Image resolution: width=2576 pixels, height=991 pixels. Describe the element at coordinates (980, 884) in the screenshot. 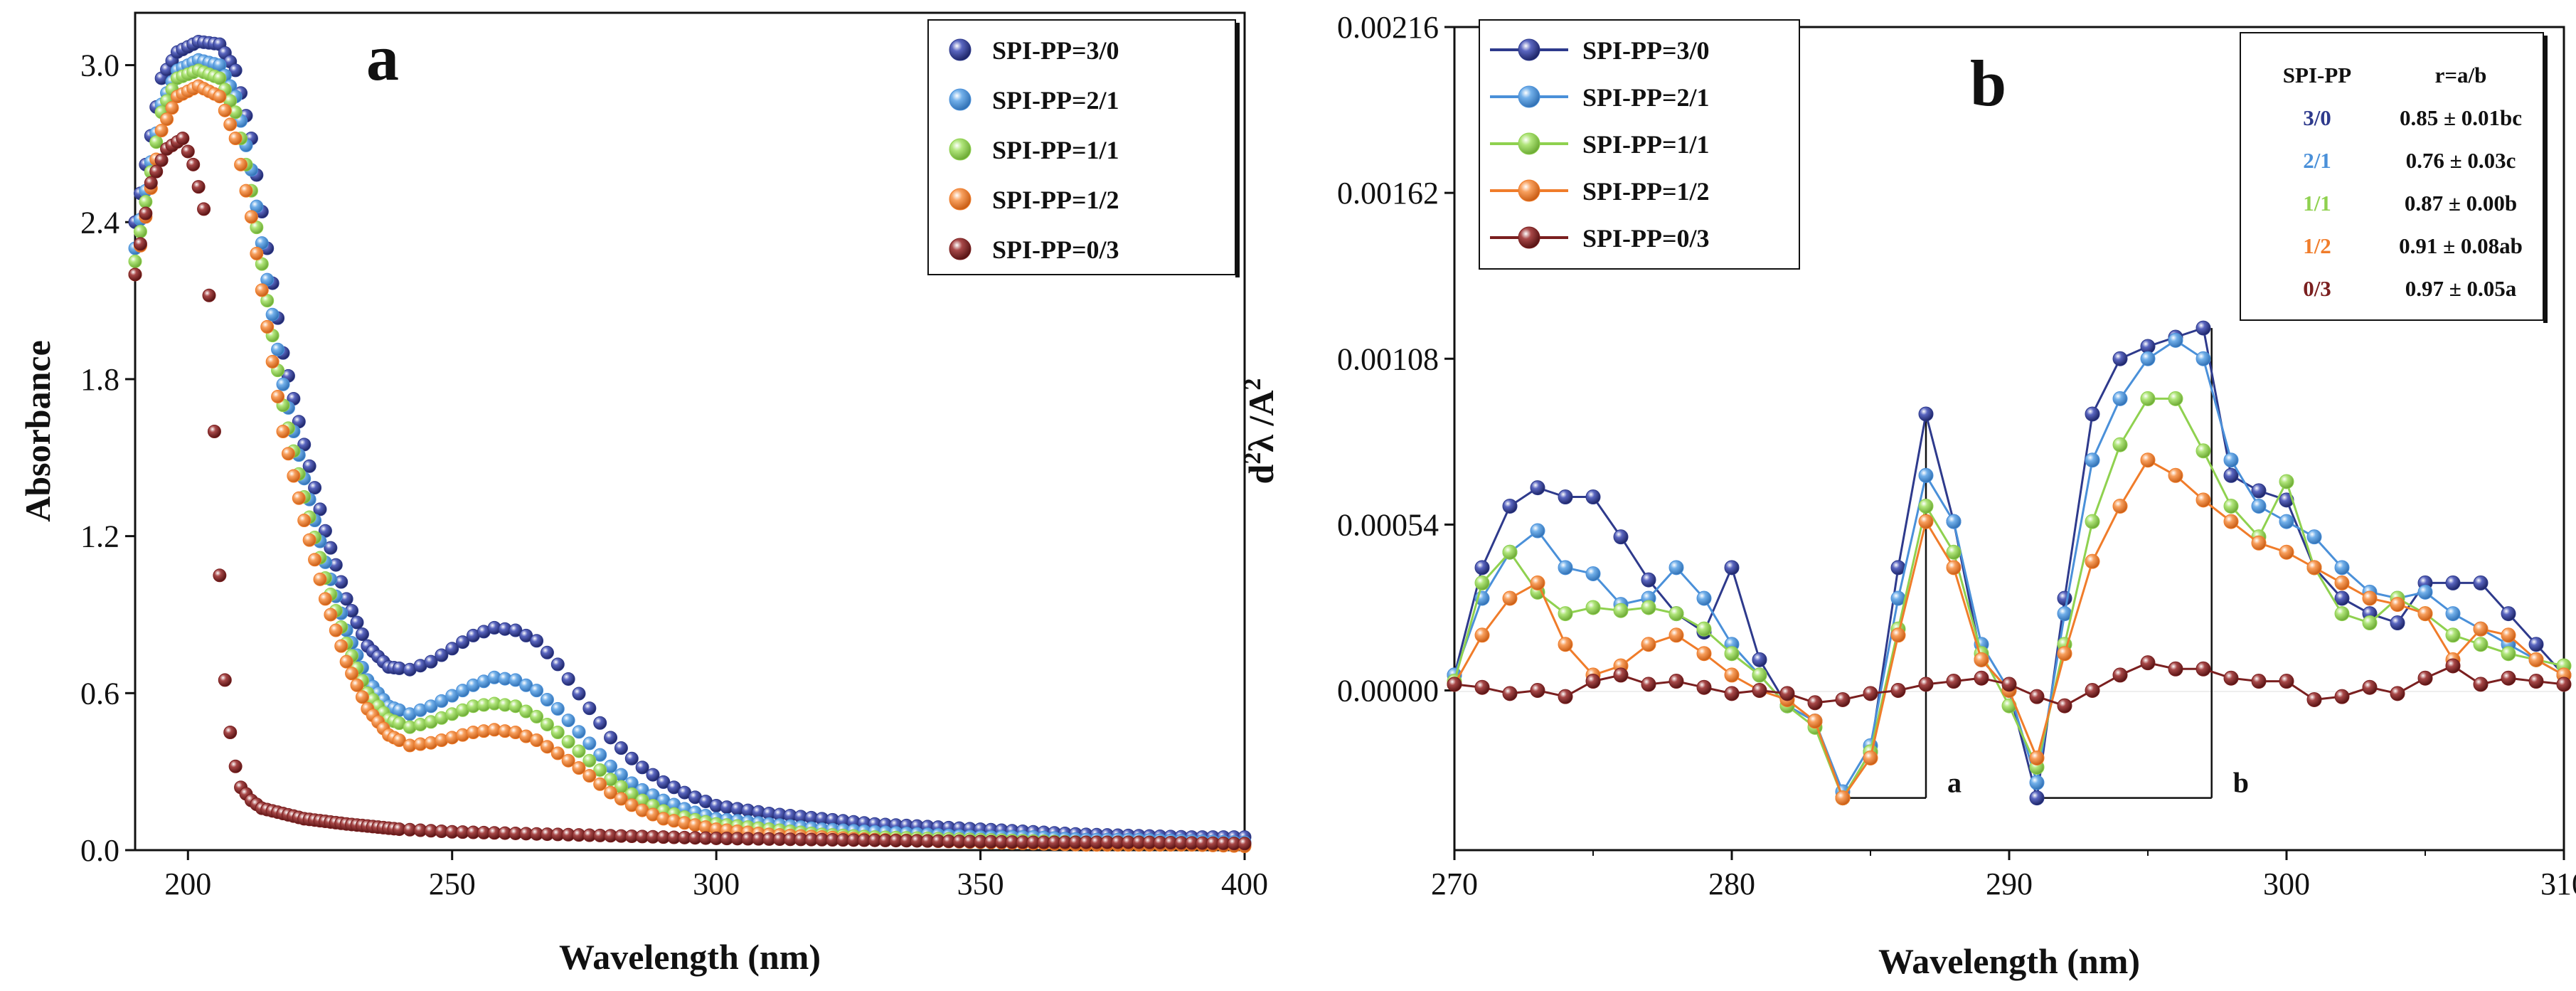

I see `x-tick-label-a: 350` at that location.